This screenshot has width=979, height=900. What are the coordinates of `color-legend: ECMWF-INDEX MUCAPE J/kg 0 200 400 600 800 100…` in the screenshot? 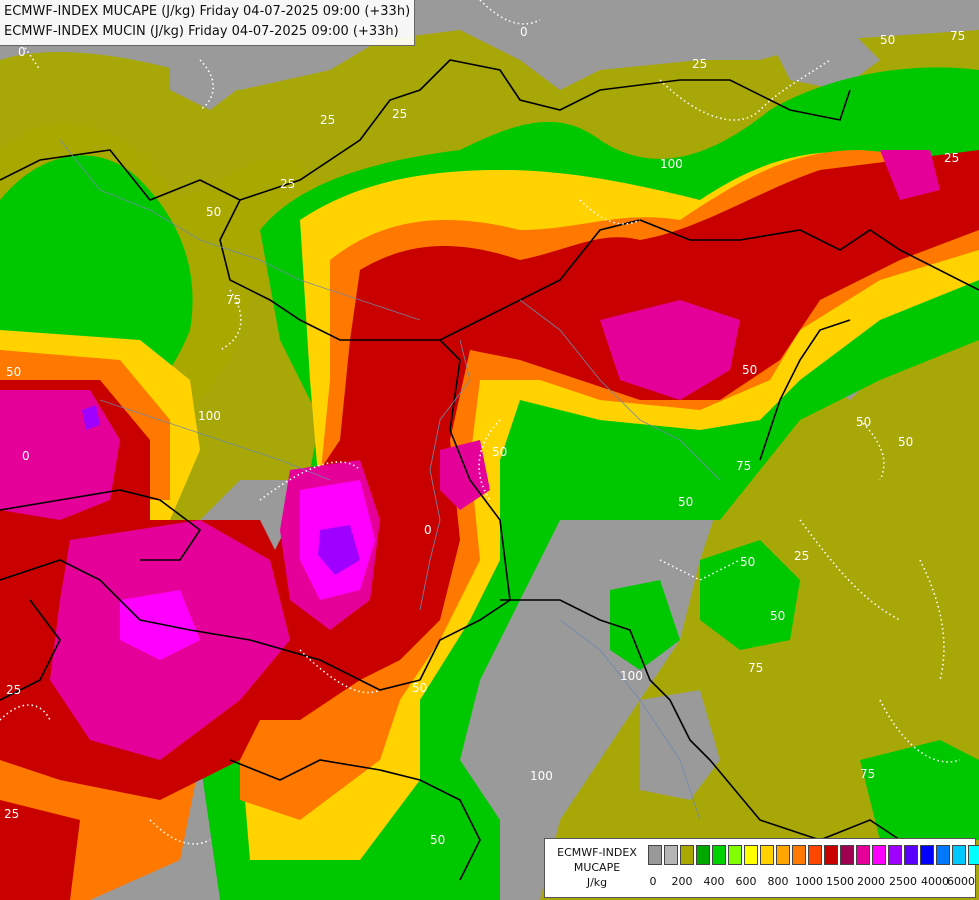 It's located at (761, 868).